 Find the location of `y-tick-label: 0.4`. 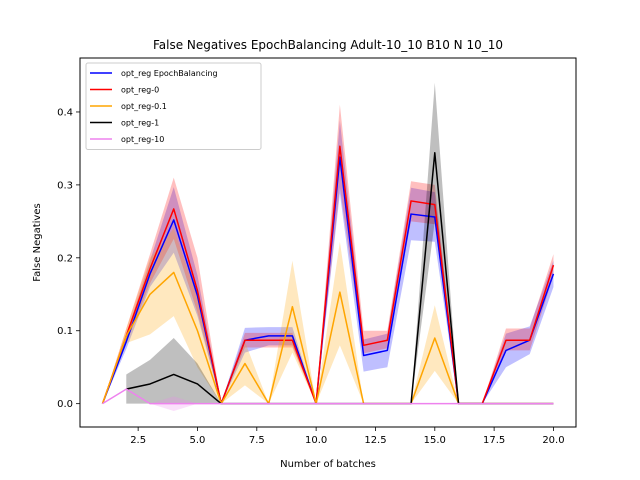

y-tick-label: 0.4 is located at coordinates (65, 112).